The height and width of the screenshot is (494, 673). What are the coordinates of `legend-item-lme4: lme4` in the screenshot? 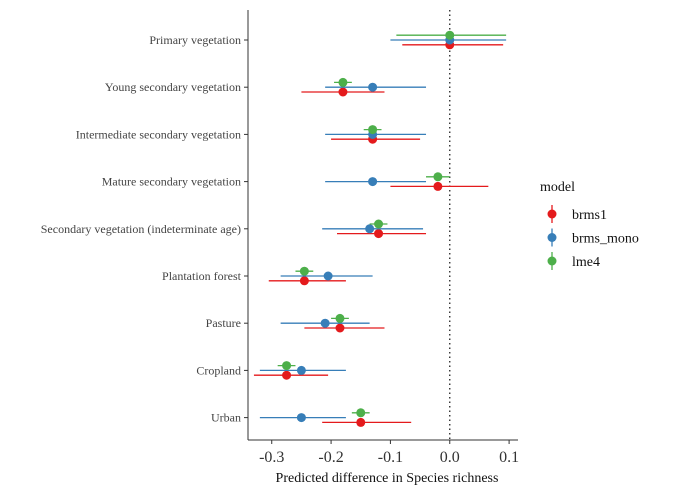 It's located at (573, 261).